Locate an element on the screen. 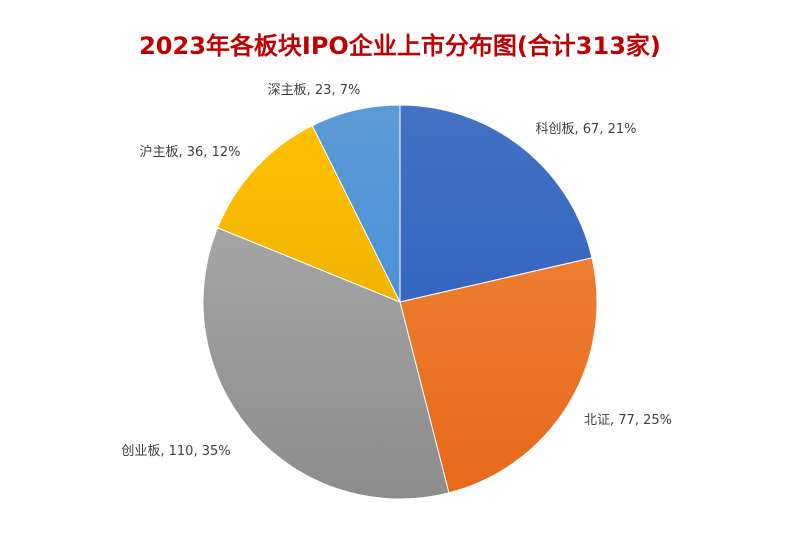 This screenshot has height=547, width=800. chart-title: 2023年各板块IPO企业上市分布图(合计313家) is located at coordinates (400, 46).